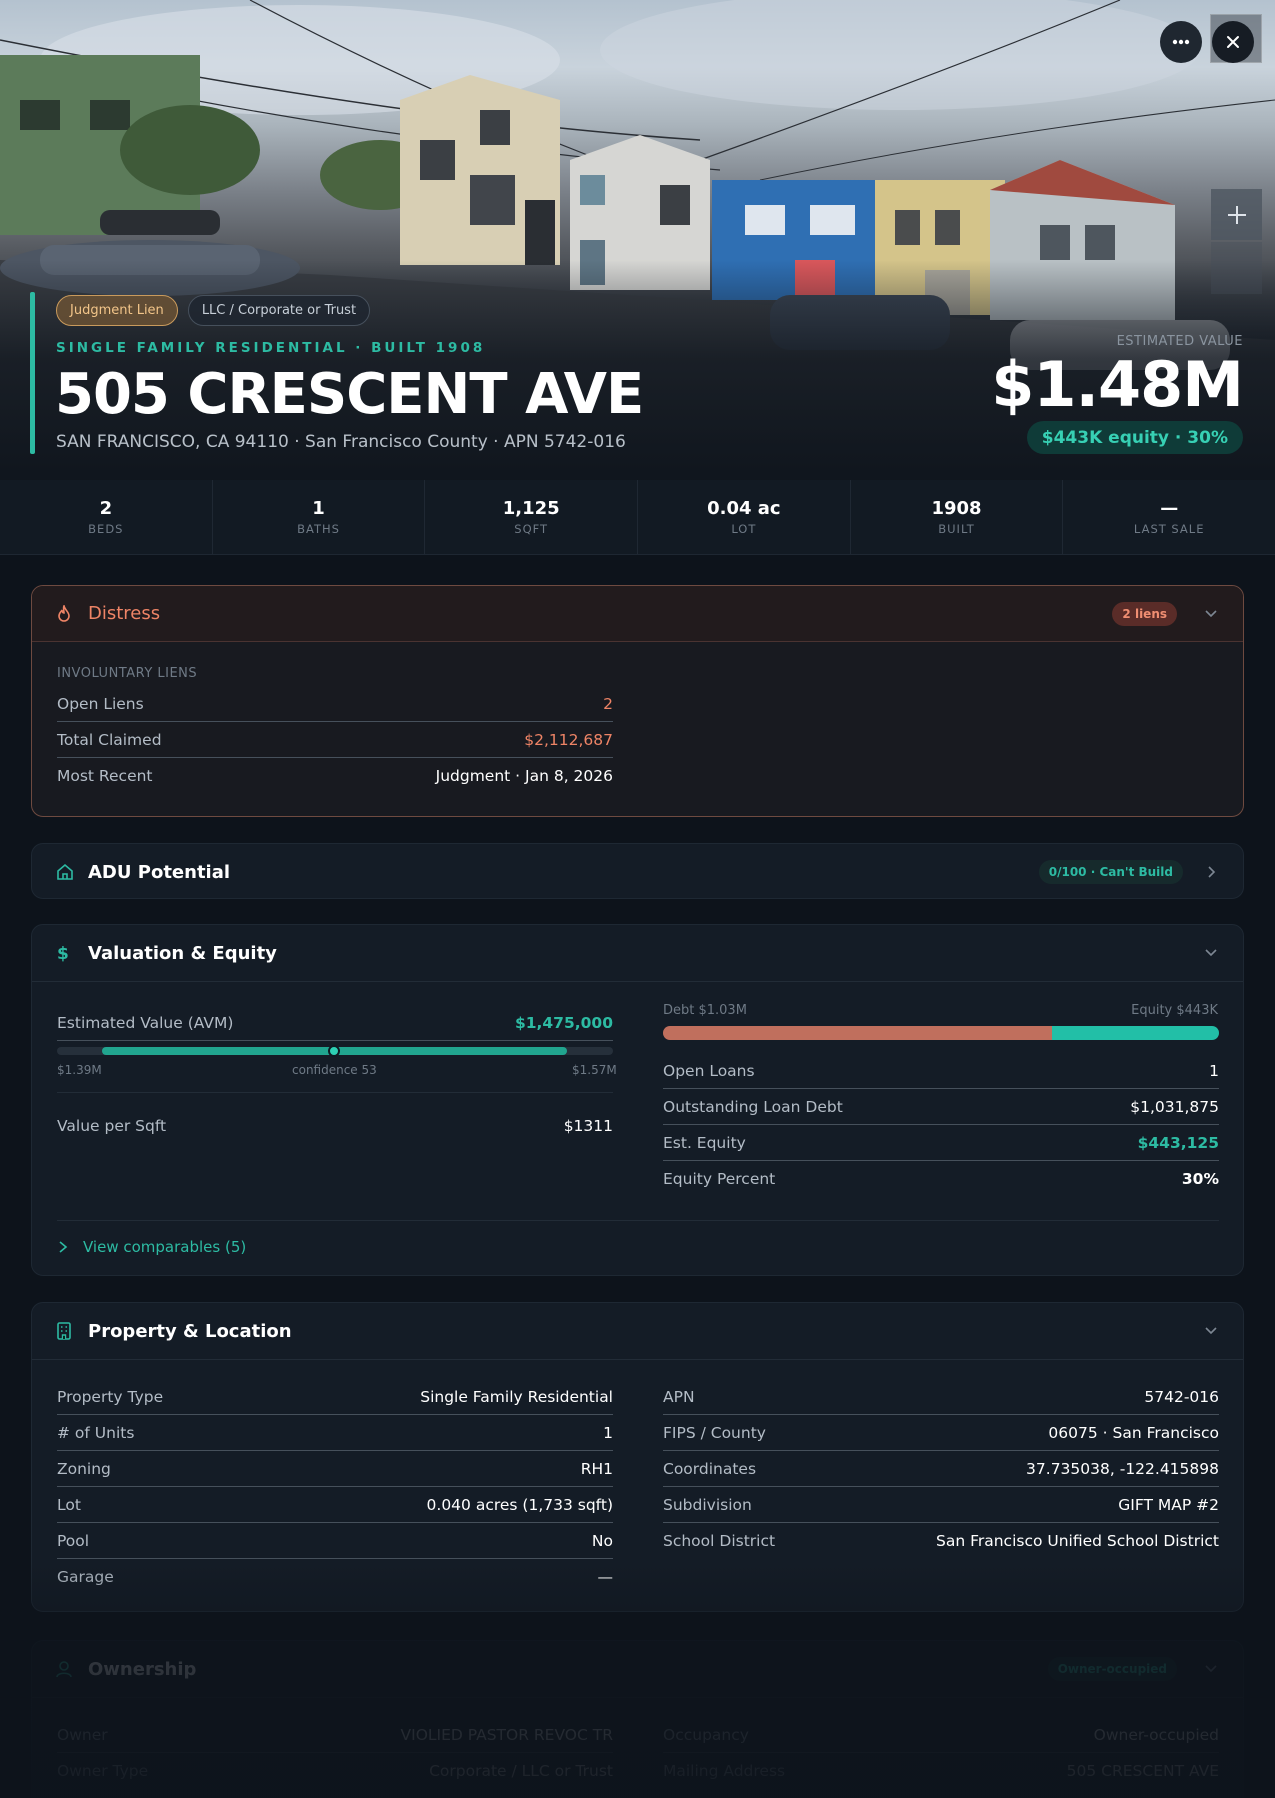  Describe the element at coordinates (719, 1541) in the screenshot. I see `row-key: School District` at that location.